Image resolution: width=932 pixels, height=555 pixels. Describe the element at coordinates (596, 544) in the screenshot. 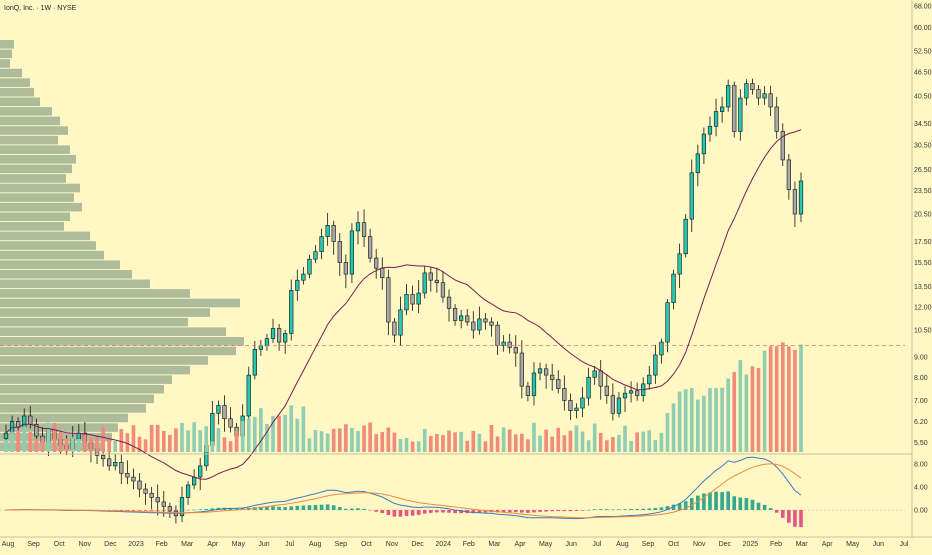

I see `time-tick-label-23: Jul` at that location.